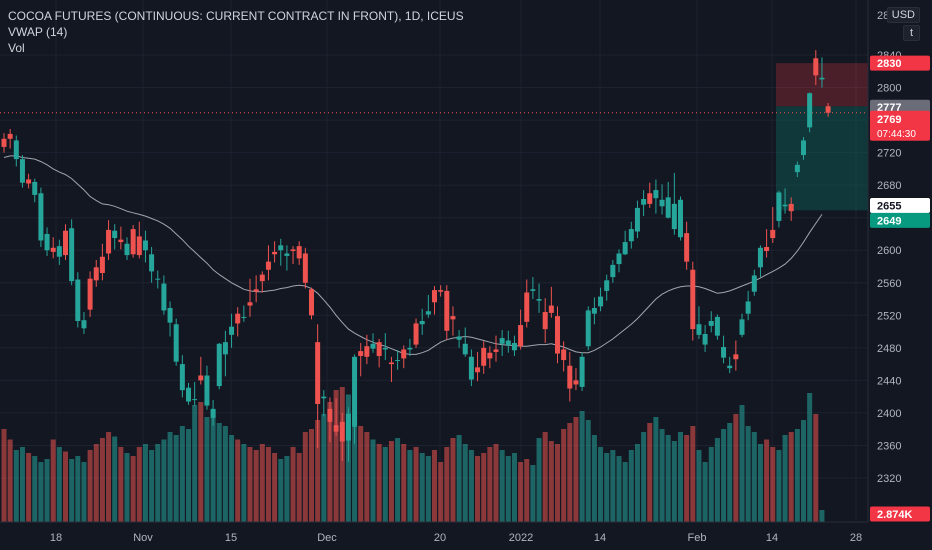 The width and height of the screenshot is (932, 550). I want to click on vwap-indicator-label: VWAP (14), so click(38, 32).